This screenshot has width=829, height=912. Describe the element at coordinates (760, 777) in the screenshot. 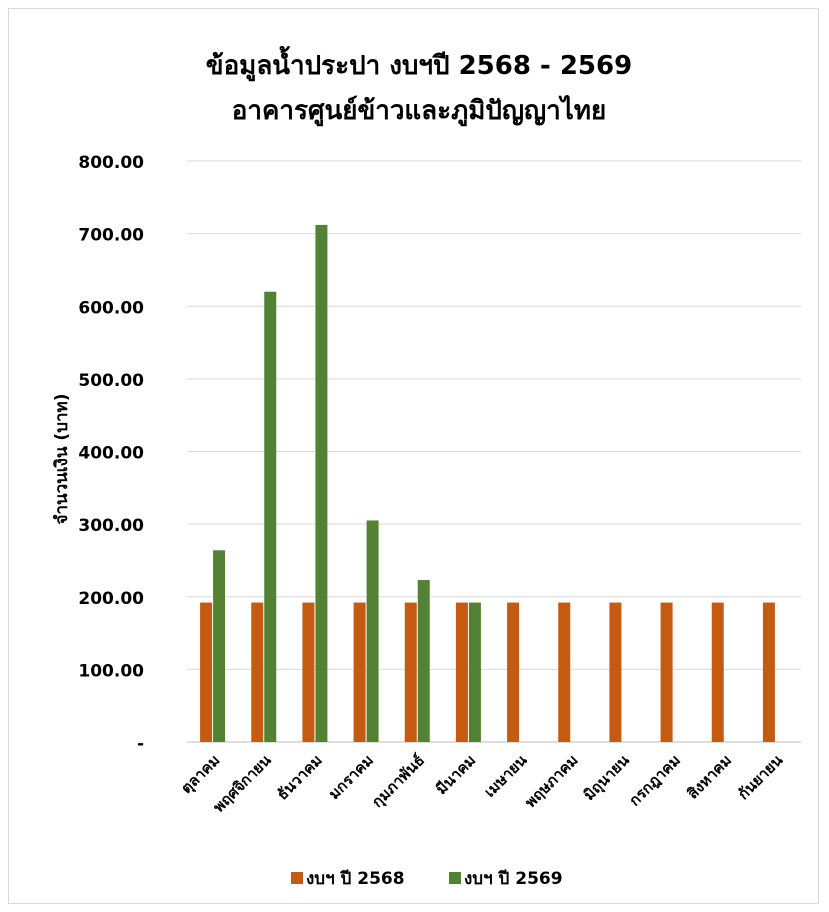

I see `x-tick-label: กันยายน` at that location.